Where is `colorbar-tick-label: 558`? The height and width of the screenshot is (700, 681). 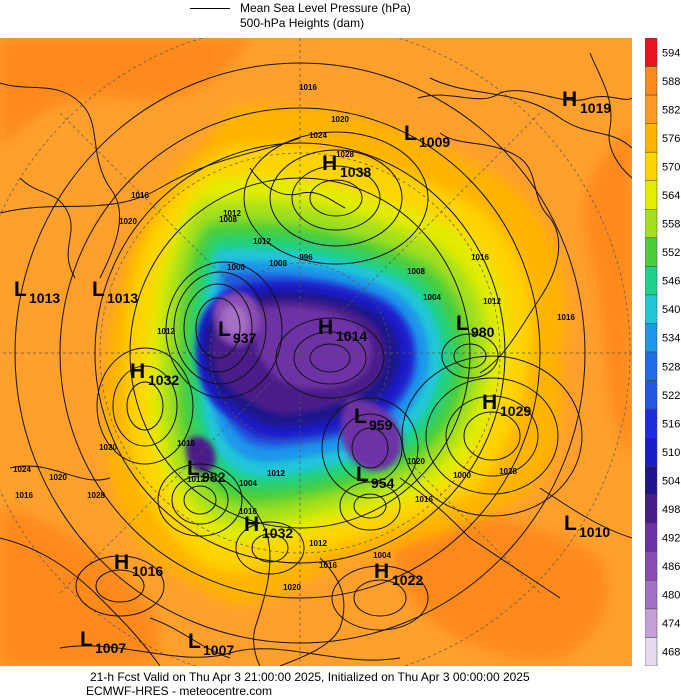 colorbar-tick-label: 558 is located at coordinates (671, 225).